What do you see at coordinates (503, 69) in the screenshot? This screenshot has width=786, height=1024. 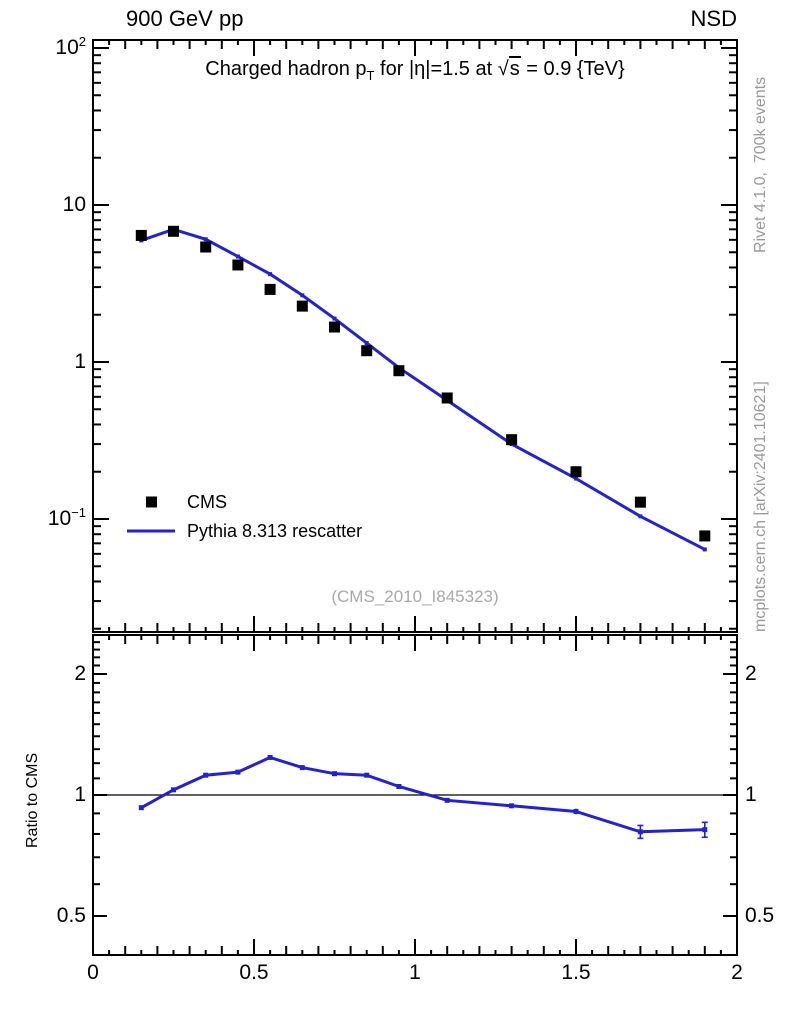 I see `sqrt-icon: √` at bounding box center [503, 69].